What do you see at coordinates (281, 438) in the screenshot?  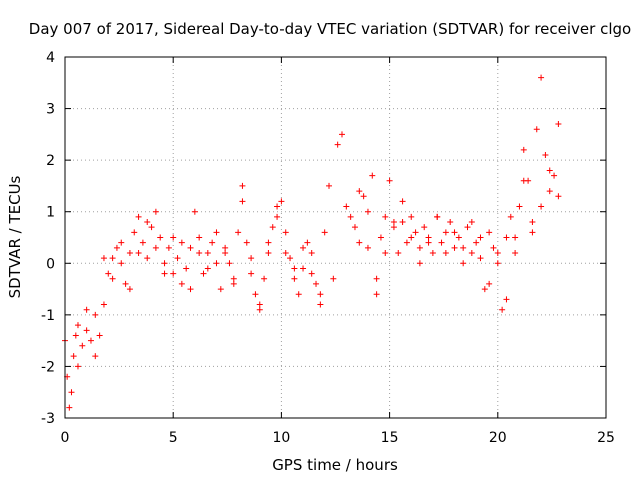 I see `x-tick-label: 10` at bounding box center [281, 438].